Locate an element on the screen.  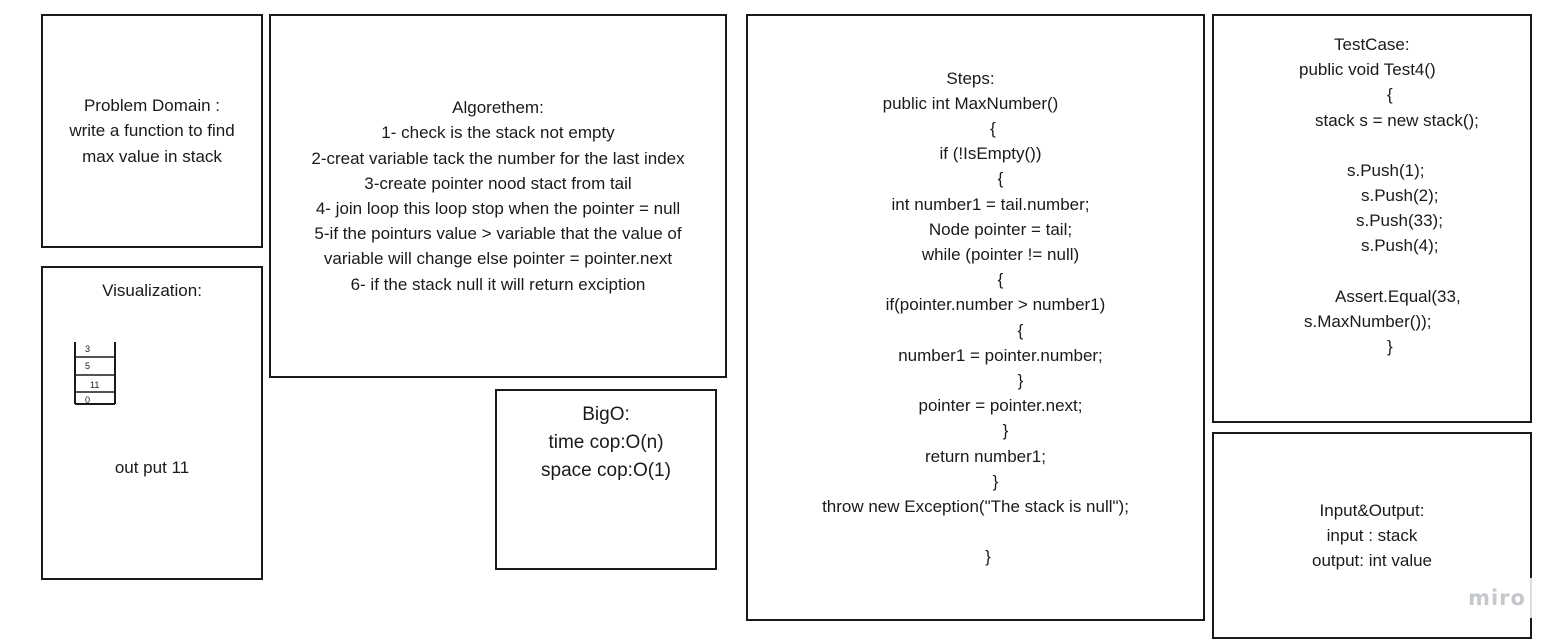
stack-cell: 11 is located at coordinates (95, 385).